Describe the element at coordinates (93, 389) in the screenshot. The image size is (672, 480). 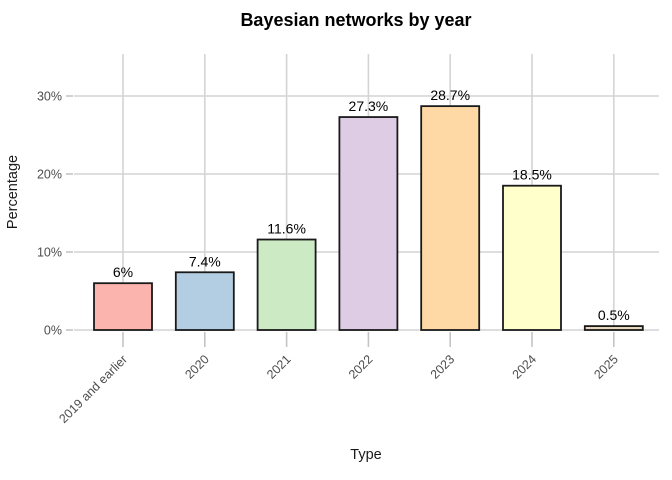
I see `x-tick-label: 2019 and earlier` at that location.